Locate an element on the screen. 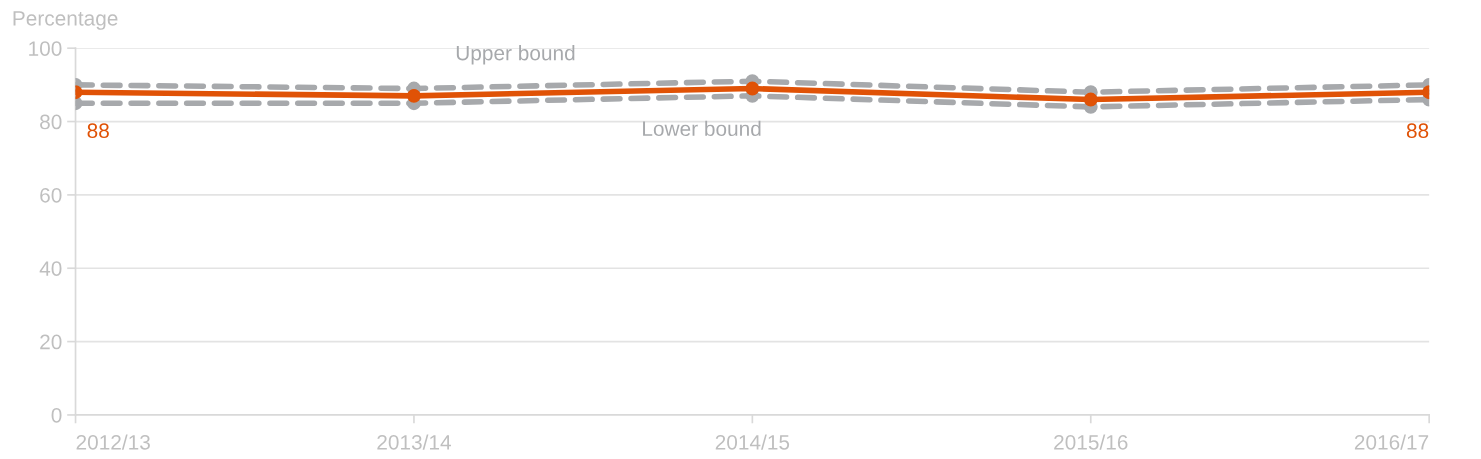 This screenshot has height=459, width=1481. x-tick-label: 2015/16 is located at coordinates (1091, 442).